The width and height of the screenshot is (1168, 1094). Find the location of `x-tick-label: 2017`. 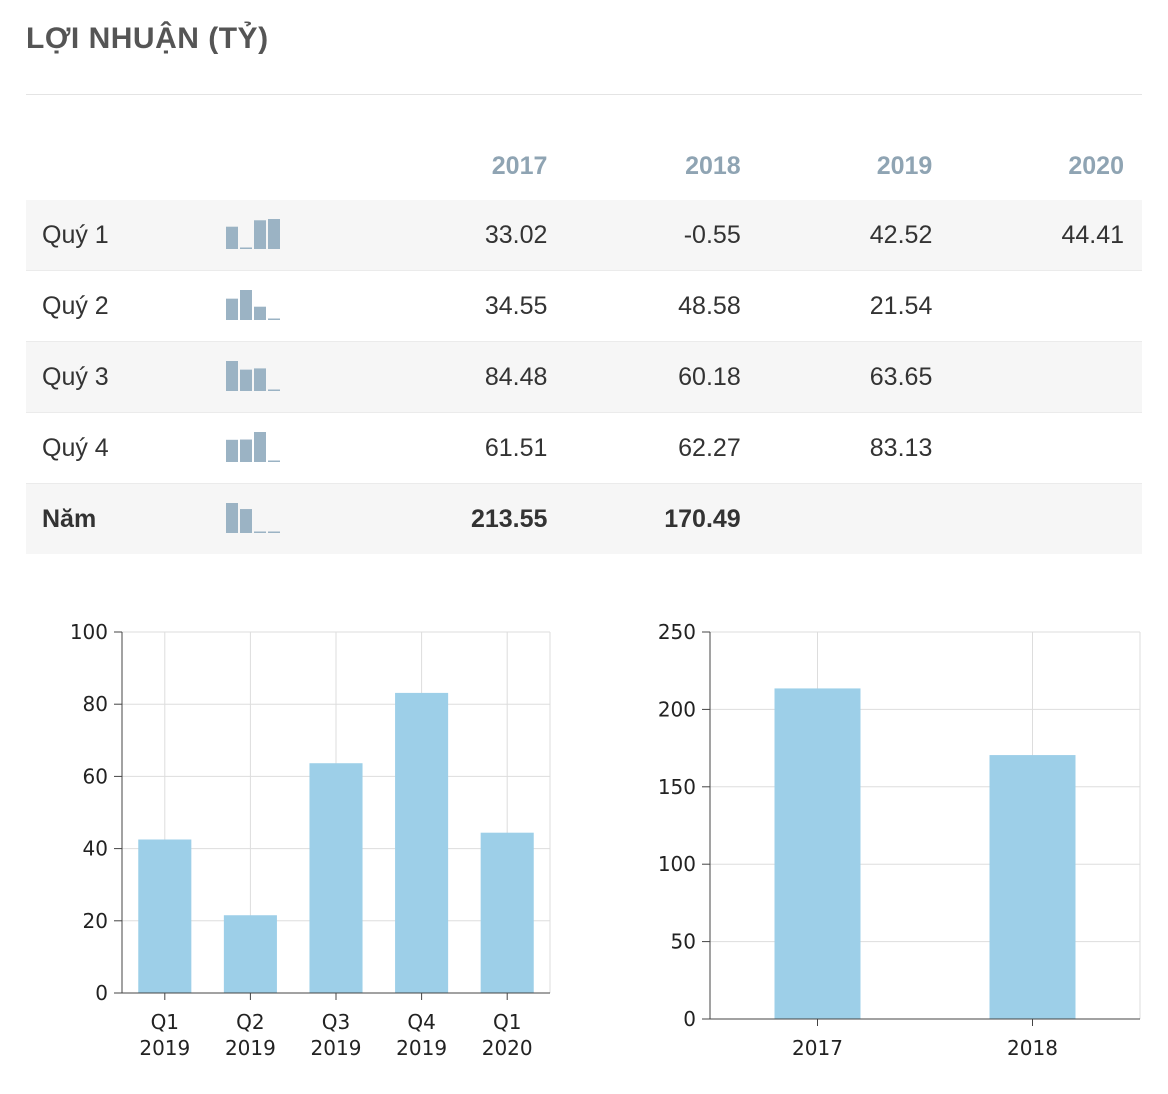

x-tick-label: 2017 is located at coordinates (817, 1048).